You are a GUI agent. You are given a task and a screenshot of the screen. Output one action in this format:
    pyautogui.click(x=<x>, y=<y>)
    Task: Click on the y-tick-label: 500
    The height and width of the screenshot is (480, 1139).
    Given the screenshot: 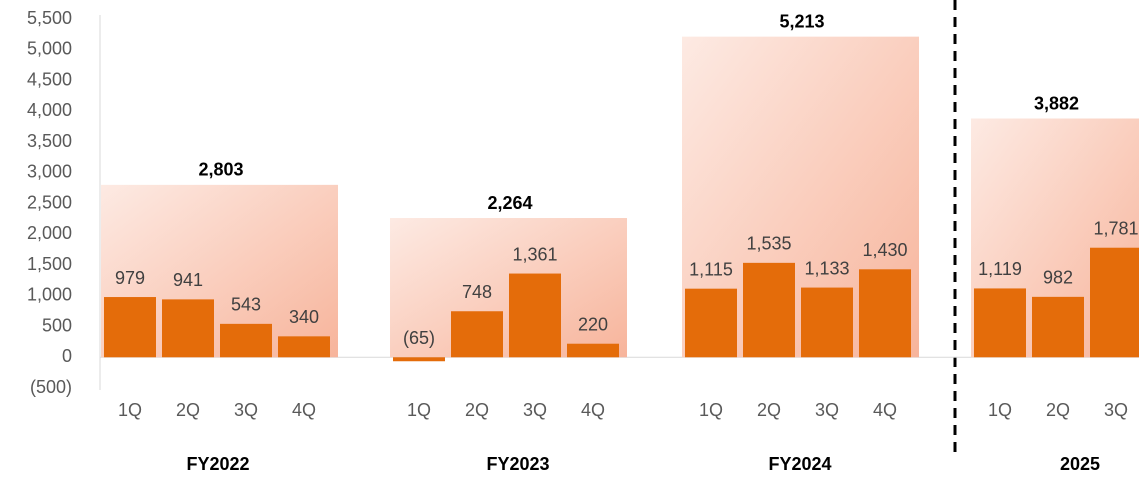 What is the action you would take?
    pyautogui.click(x=57, y=325)
    